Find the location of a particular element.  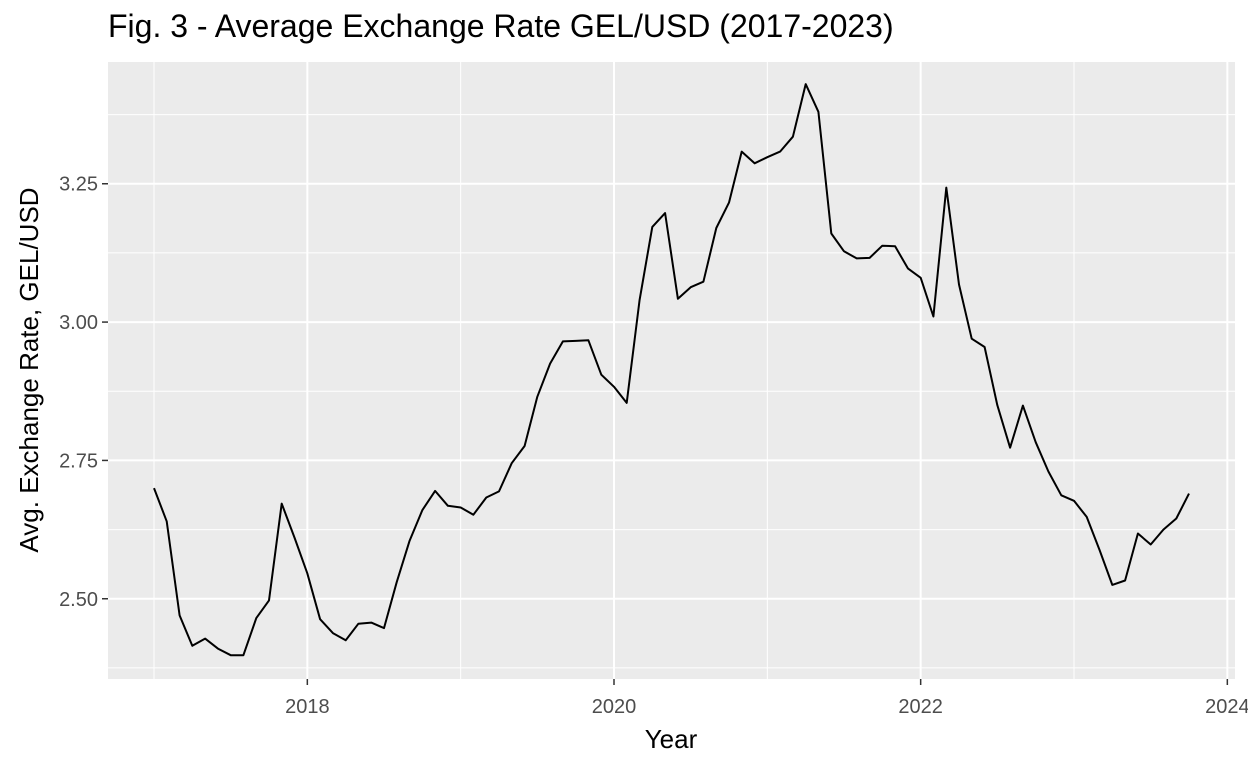

y-tick-label: 3.00 is located at coordinates (78, 323).